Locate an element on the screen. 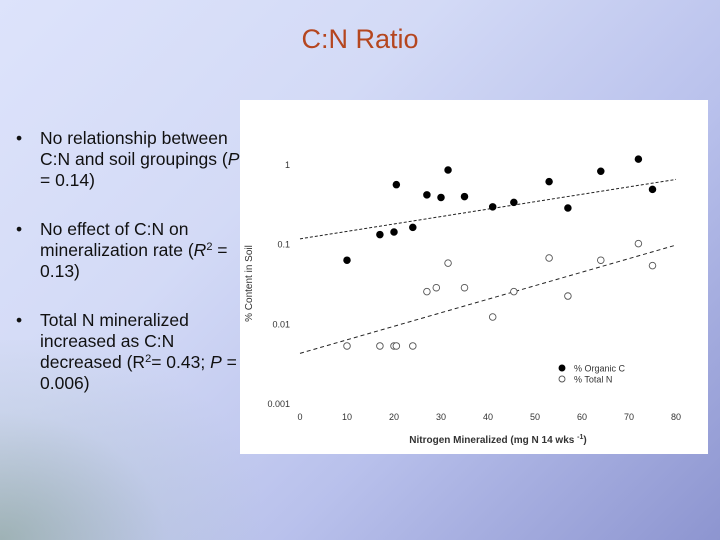 This screenshot has width=720, height=540. x-tick-label: 70 is located at coordinates (629, 417).